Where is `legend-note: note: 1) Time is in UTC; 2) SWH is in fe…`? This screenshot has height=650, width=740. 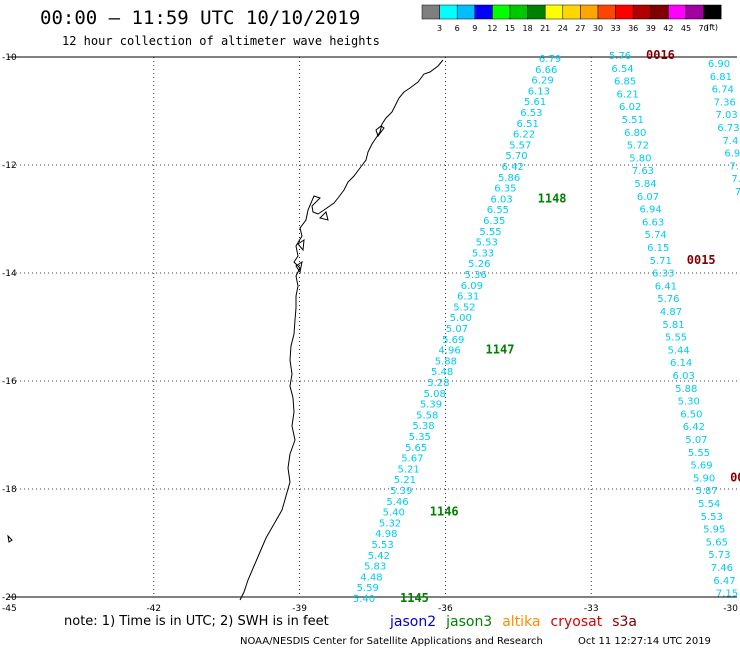
legend-note: note: 1) Time is in UTC; 2) SWH is in fe… is located at coordinates (196, 621).